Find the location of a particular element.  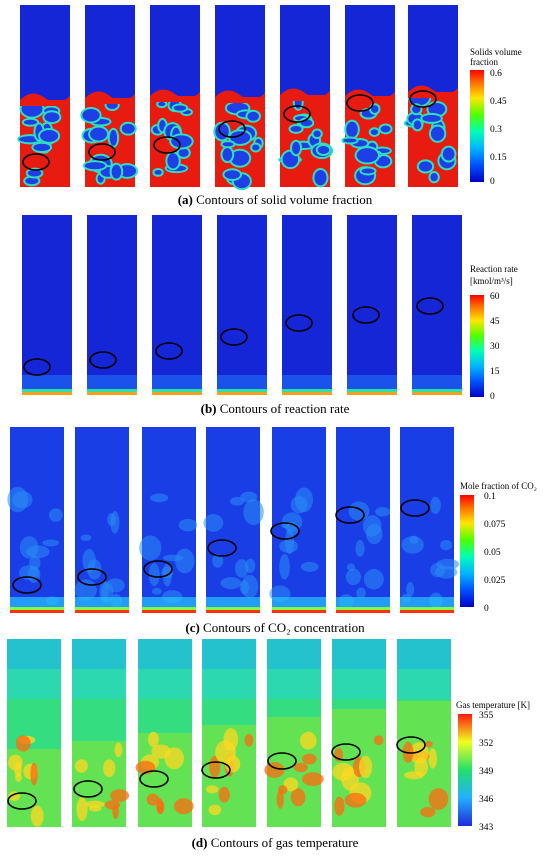

colorbar-d-tick: 343 is located at coordinates (486, 828).